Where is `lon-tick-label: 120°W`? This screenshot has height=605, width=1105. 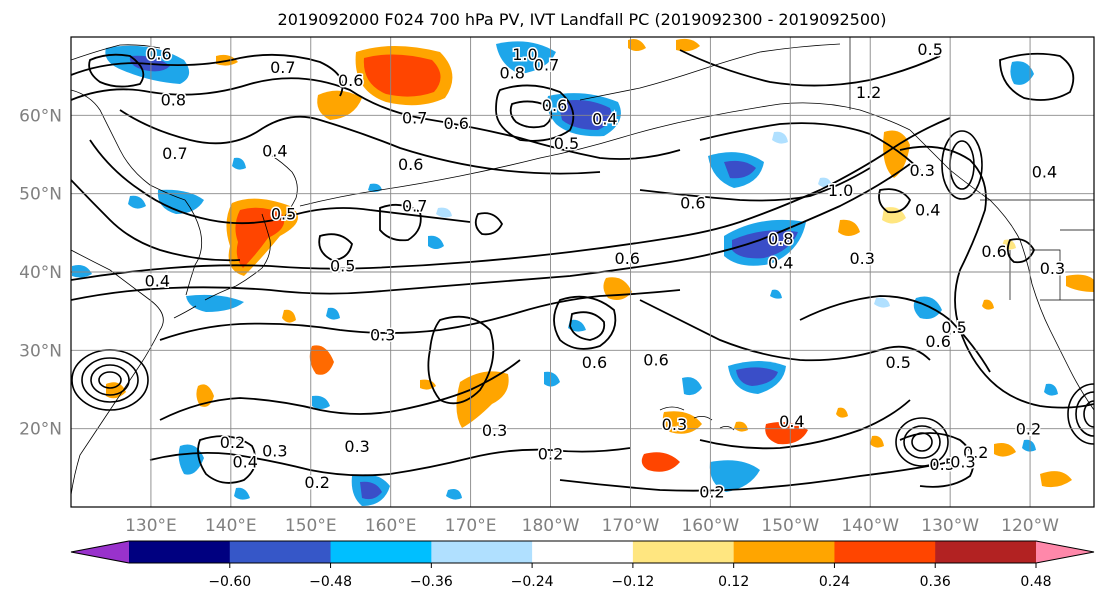
lon-tick-label: 120°W is located at coordinates (1030, 526).